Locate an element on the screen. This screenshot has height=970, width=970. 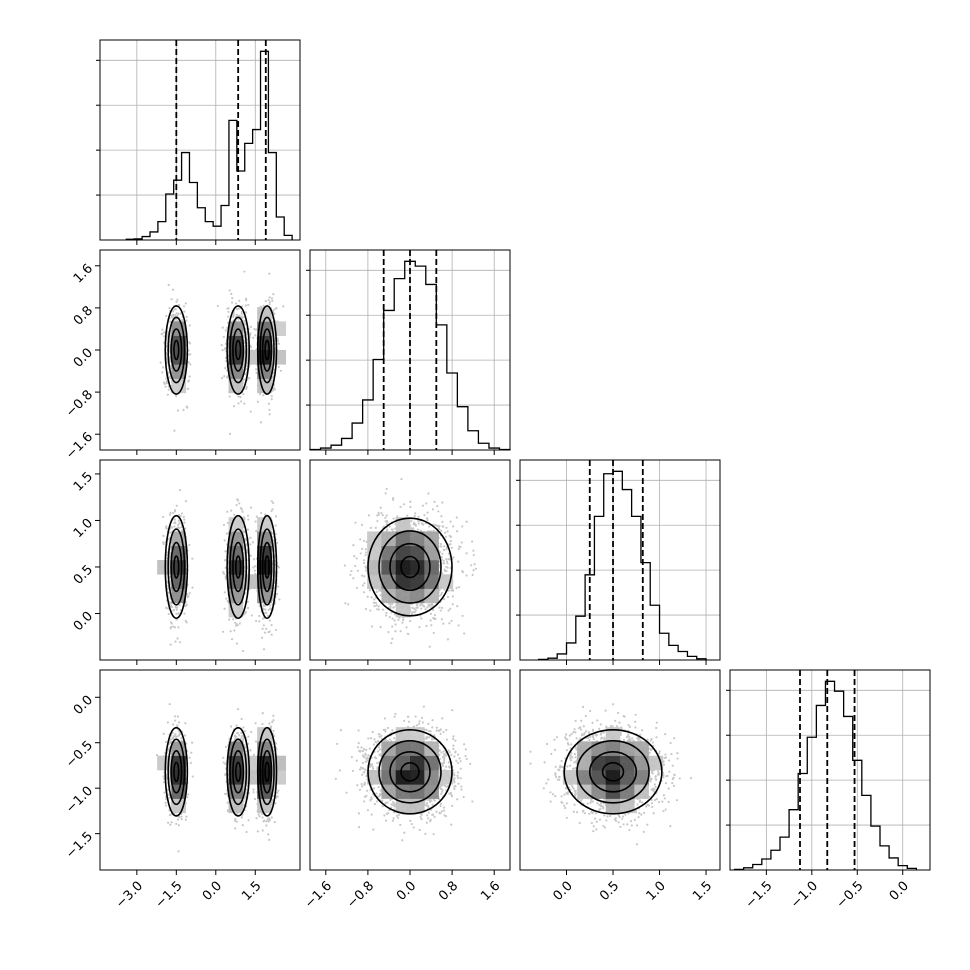
panel-contents is located at coordinates (410, 563).